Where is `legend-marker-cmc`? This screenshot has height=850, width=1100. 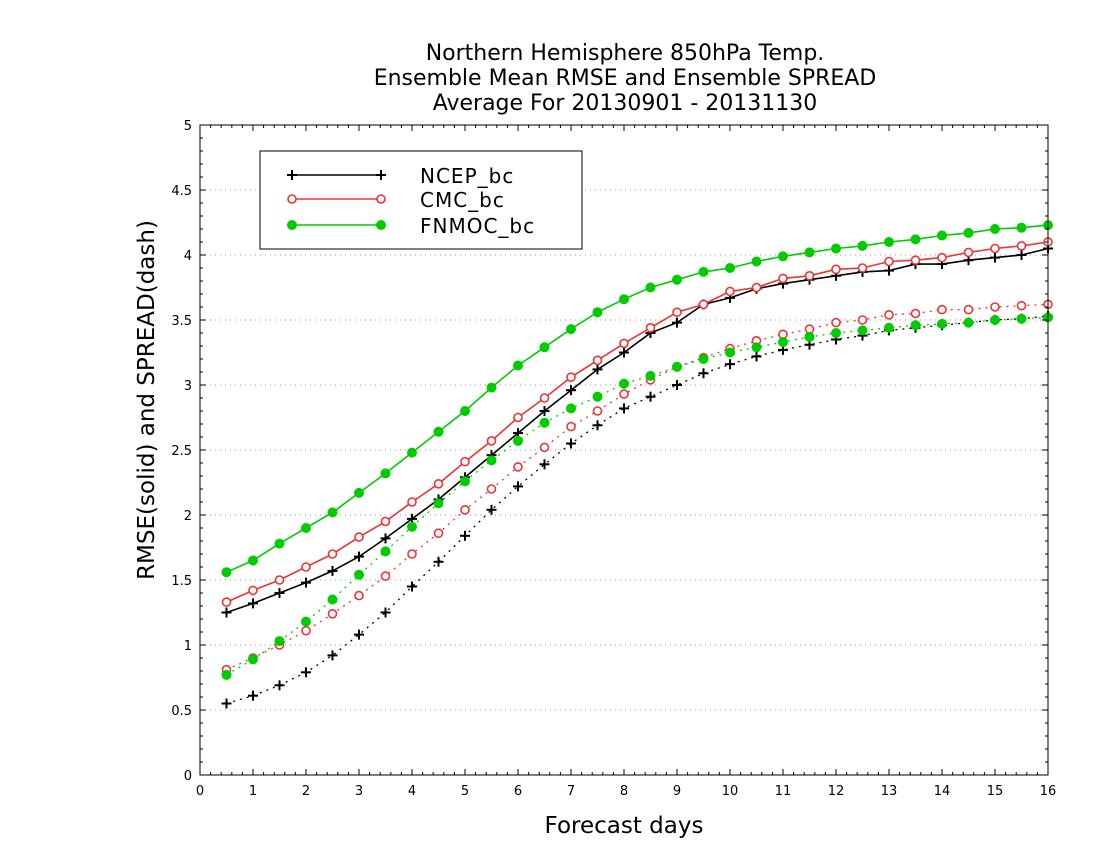 legend-marker-cmc is located at coordinates (381, 199).